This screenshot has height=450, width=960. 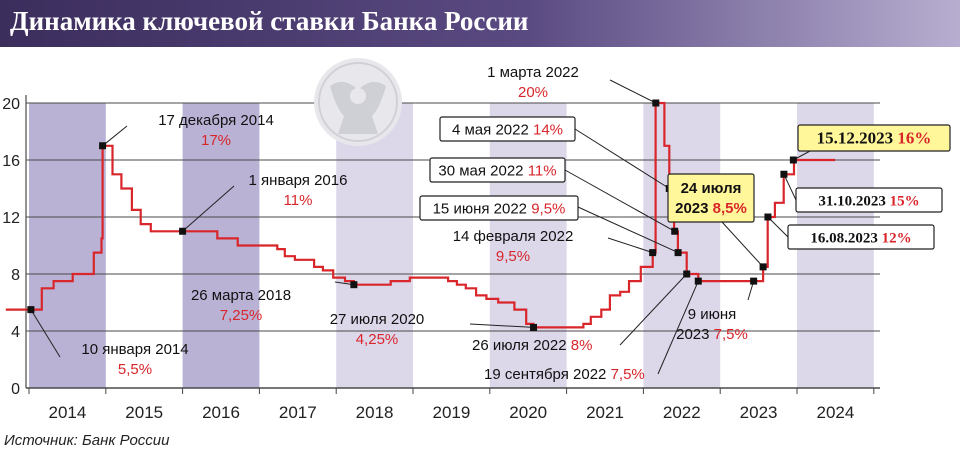 What do you see at coordinates (694, 208) in the screenshot?
I see `annotation-year: 2023` at bounding box center [694, 208].